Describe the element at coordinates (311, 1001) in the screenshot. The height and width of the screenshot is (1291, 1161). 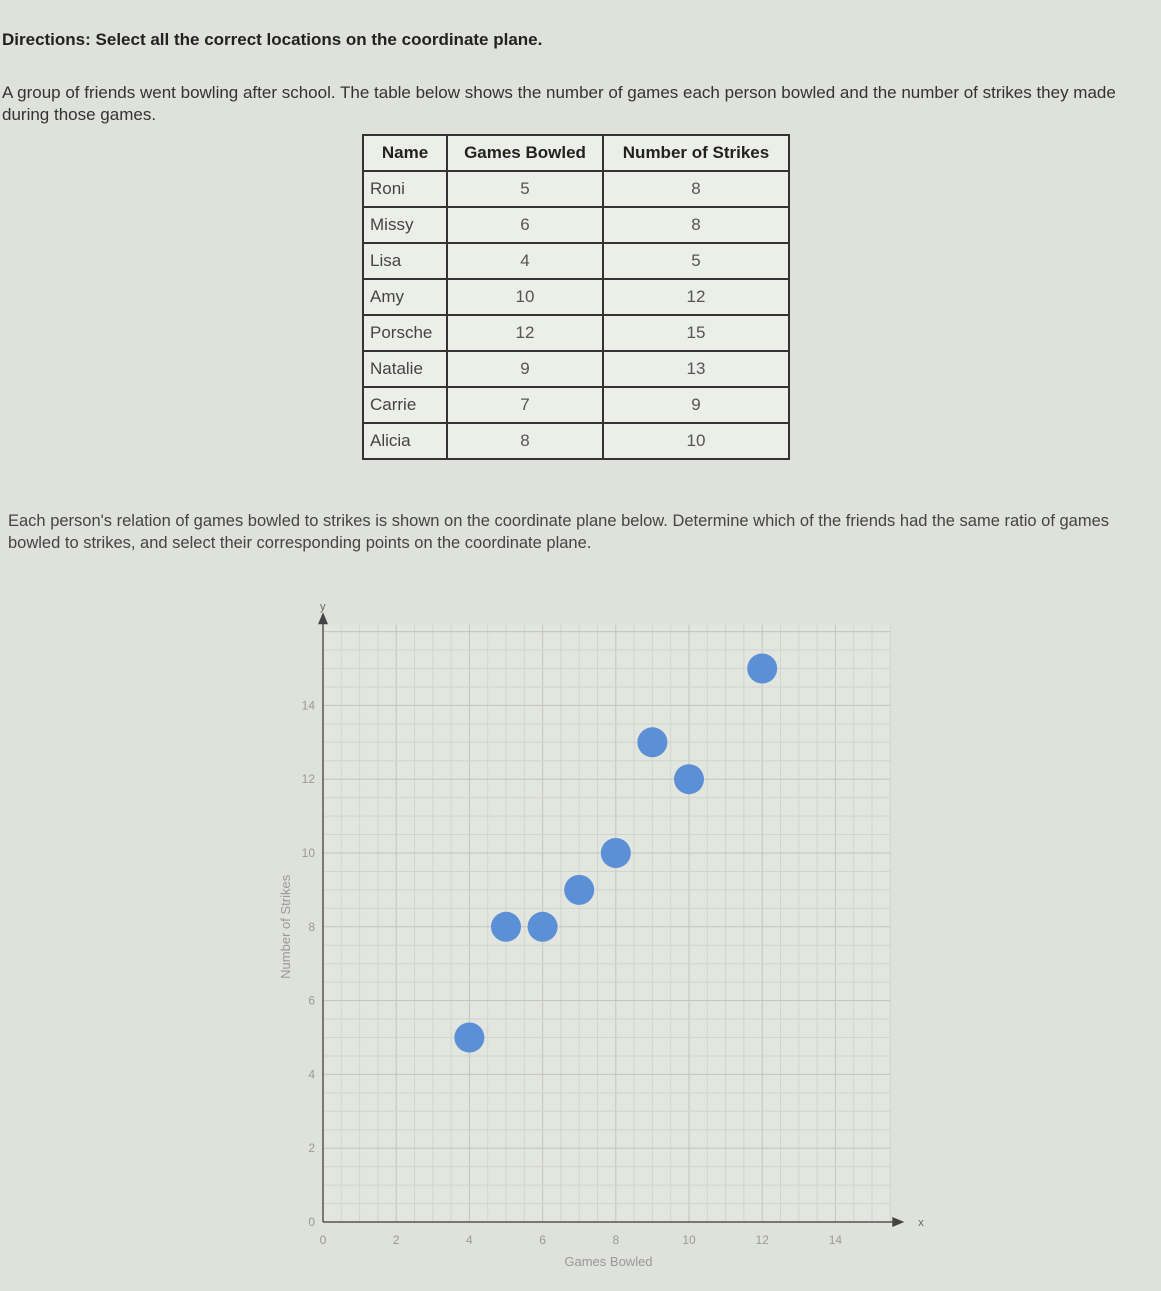
I see `y-tick-label: 6` at that location.